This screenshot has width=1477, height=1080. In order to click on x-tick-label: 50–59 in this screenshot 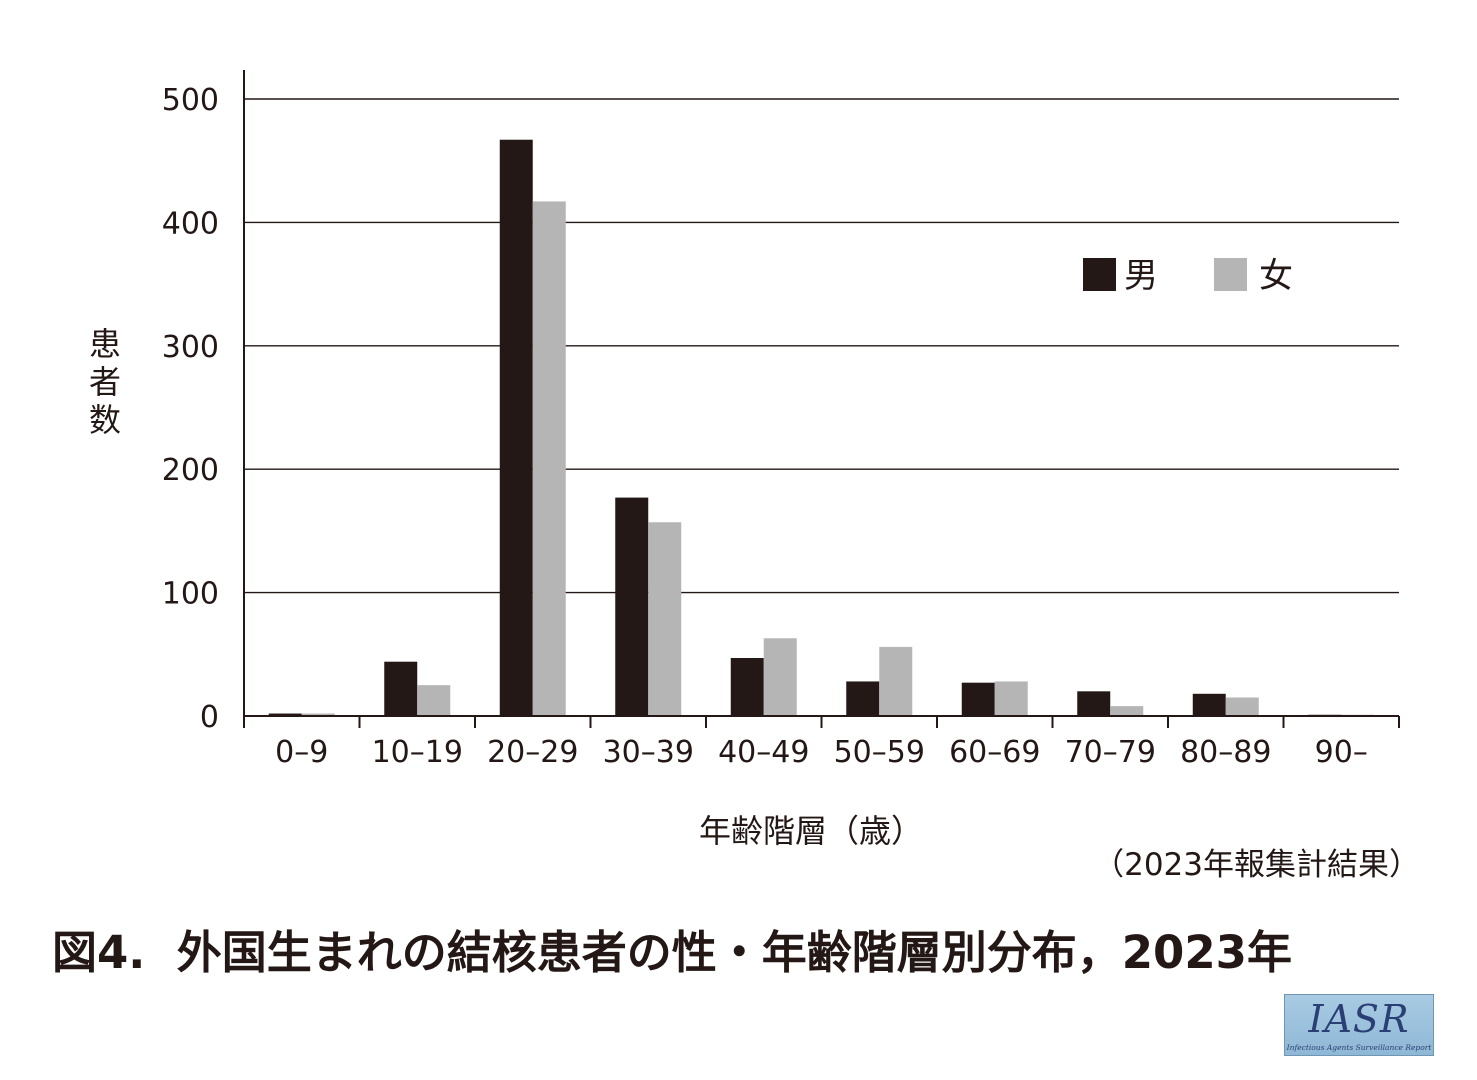, I will do `click(879, 752)`.